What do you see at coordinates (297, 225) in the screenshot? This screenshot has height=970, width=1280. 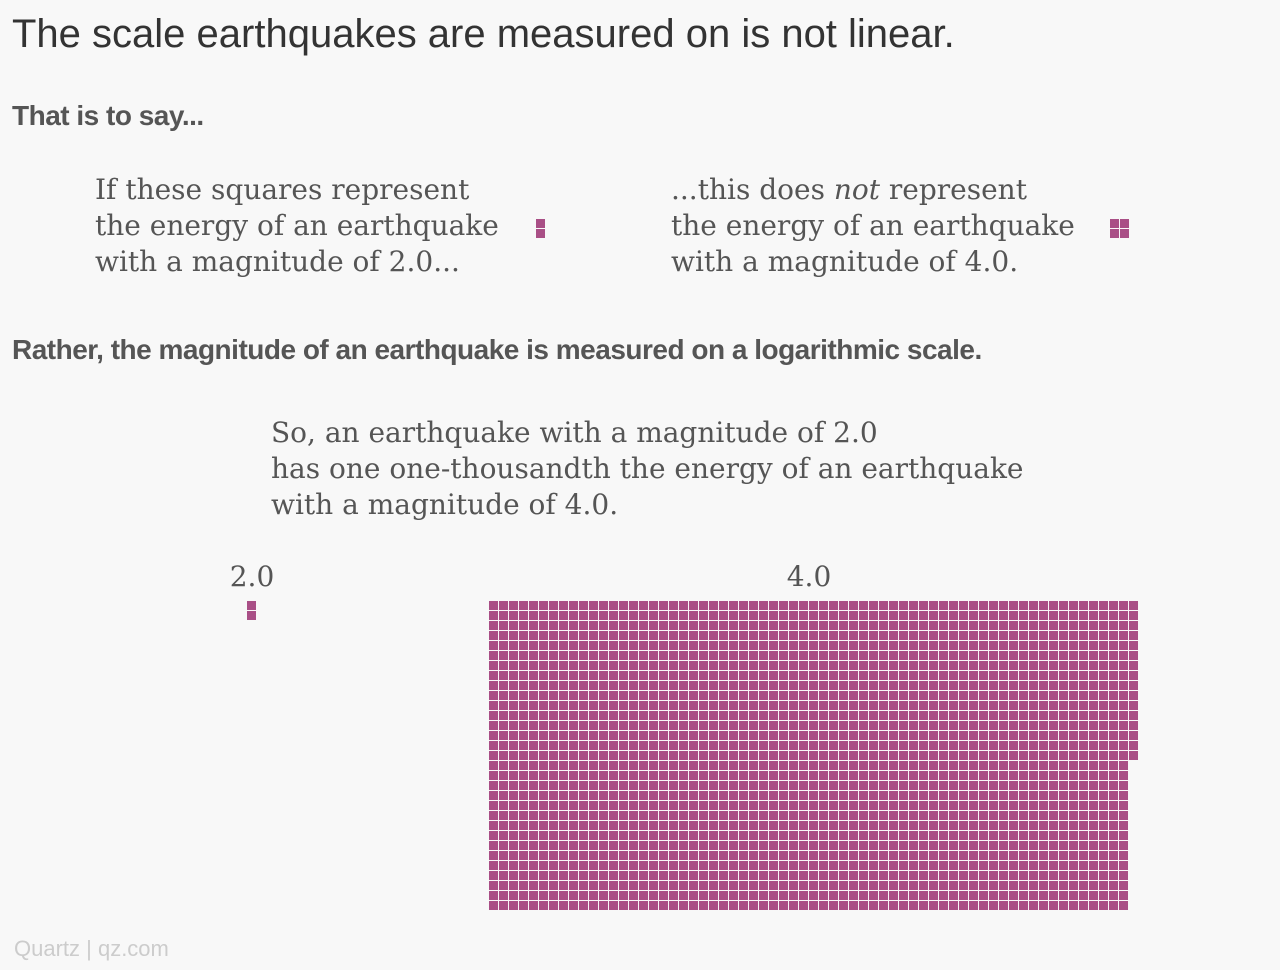 I see `left-line-2: the energy of an earthquake` at bounding box center [297, 225].